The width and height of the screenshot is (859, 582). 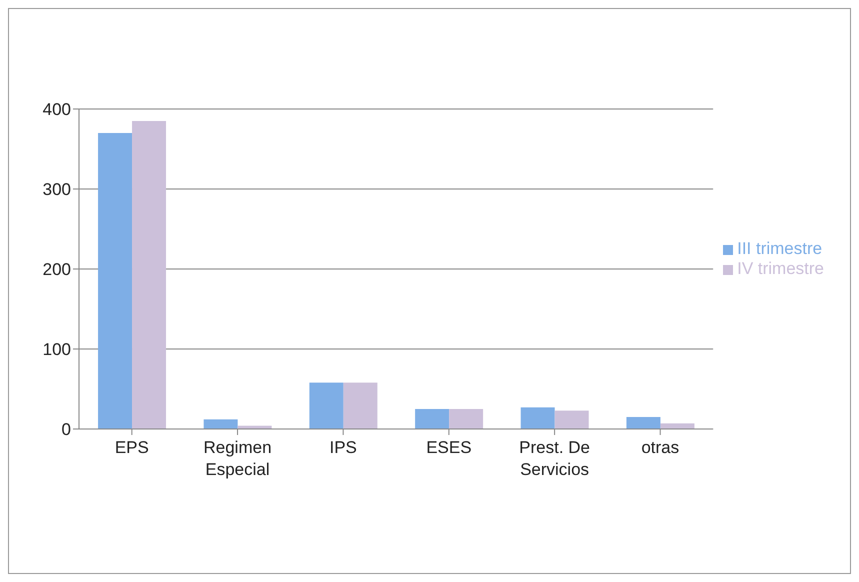 I want to click on x-tick-label: ESES, so click(x=449, y=447).